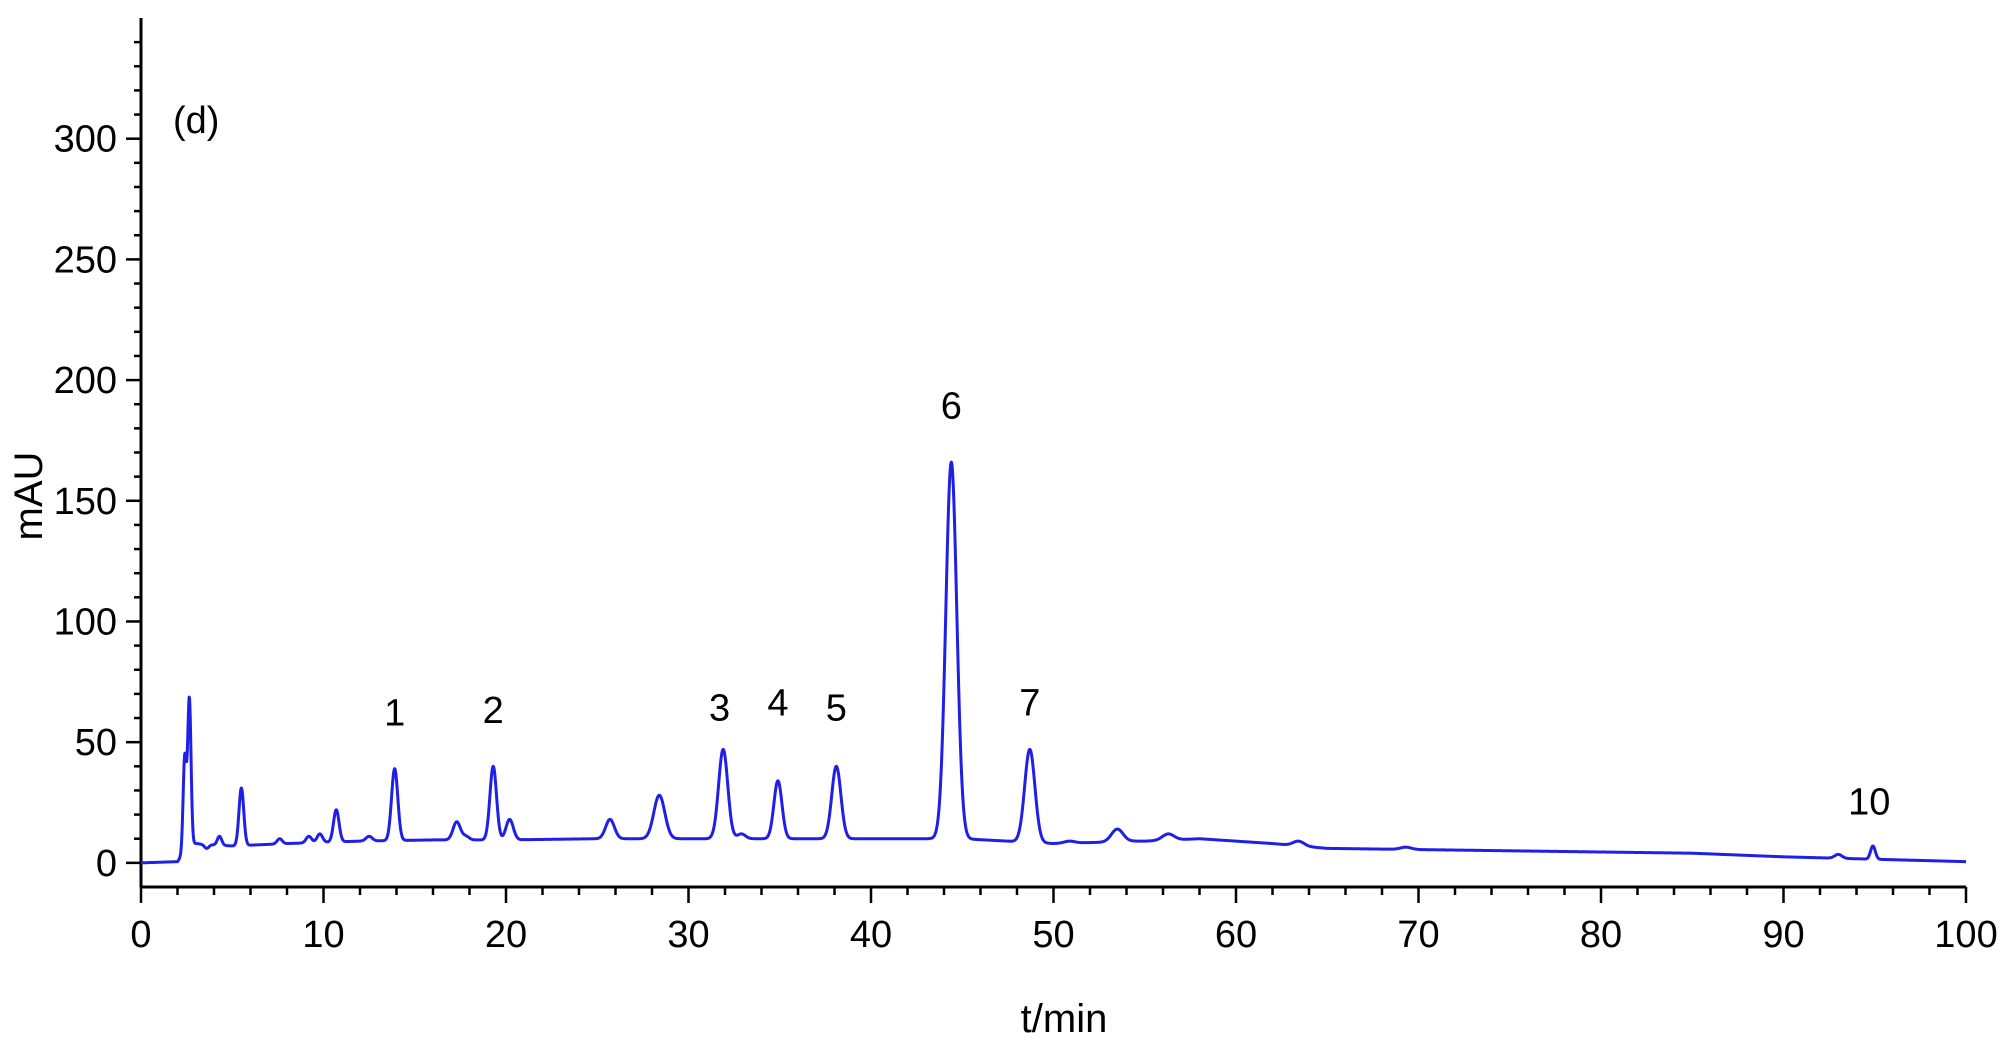  What do you see at coordinates (85, 140) in the screenshot?
I see `y-tick-label: 300` at bounding box center [85, 140].